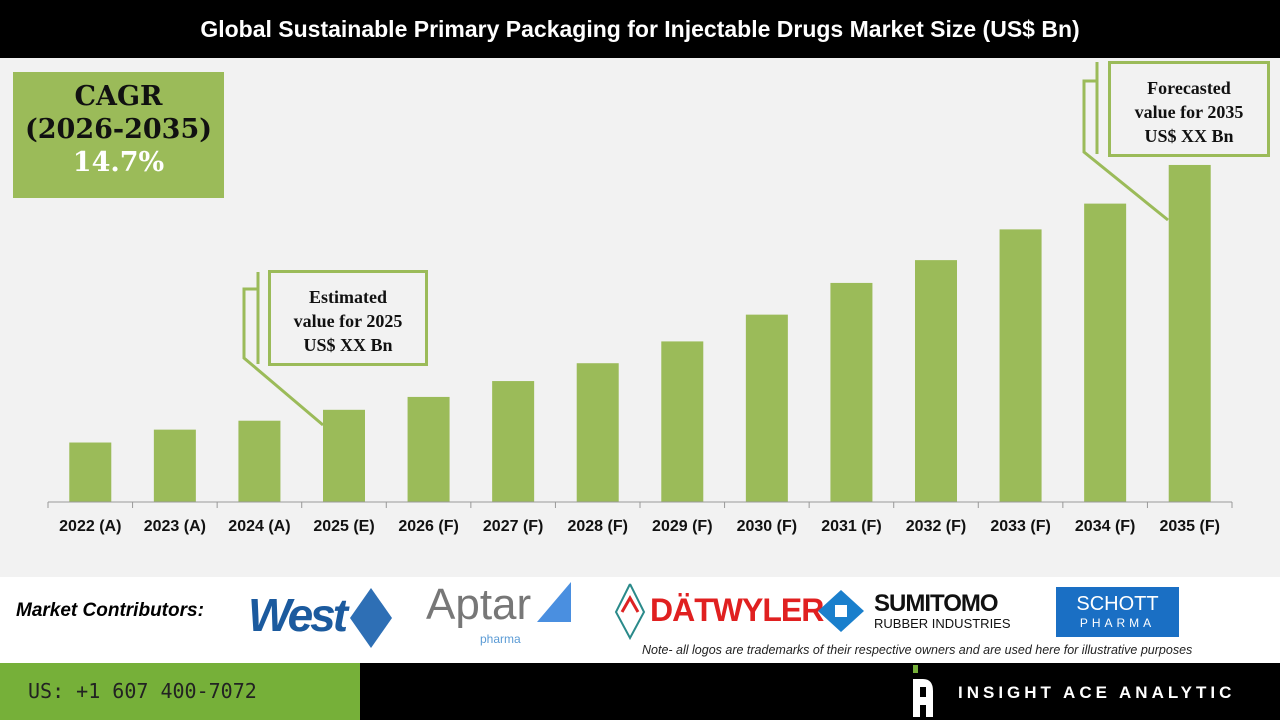 The image size is (1280, 720). Describe the element at coordinates (597, 432) in the screenshot. I see `bar-2028 (F)` at that location.